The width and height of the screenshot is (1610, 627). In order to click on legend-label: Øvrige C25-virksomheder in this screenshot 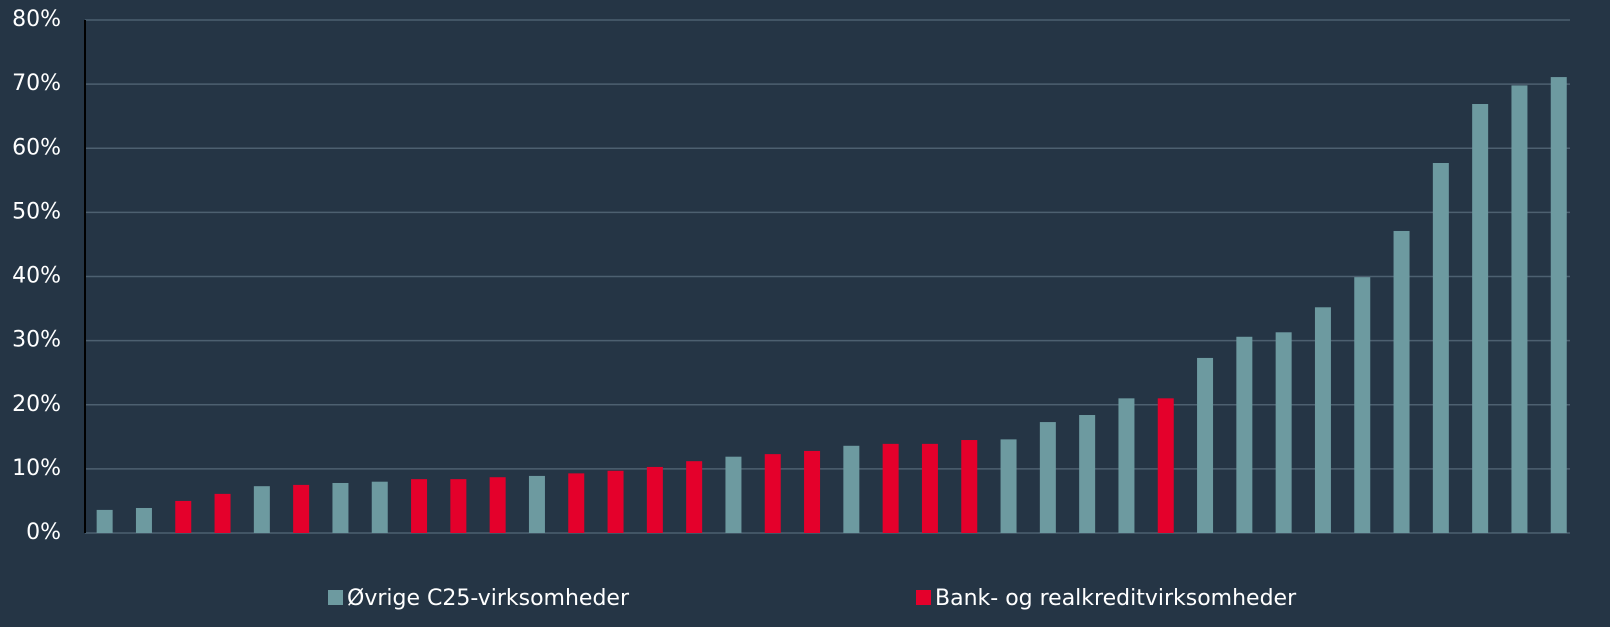, I will do `click(488, 598)`.